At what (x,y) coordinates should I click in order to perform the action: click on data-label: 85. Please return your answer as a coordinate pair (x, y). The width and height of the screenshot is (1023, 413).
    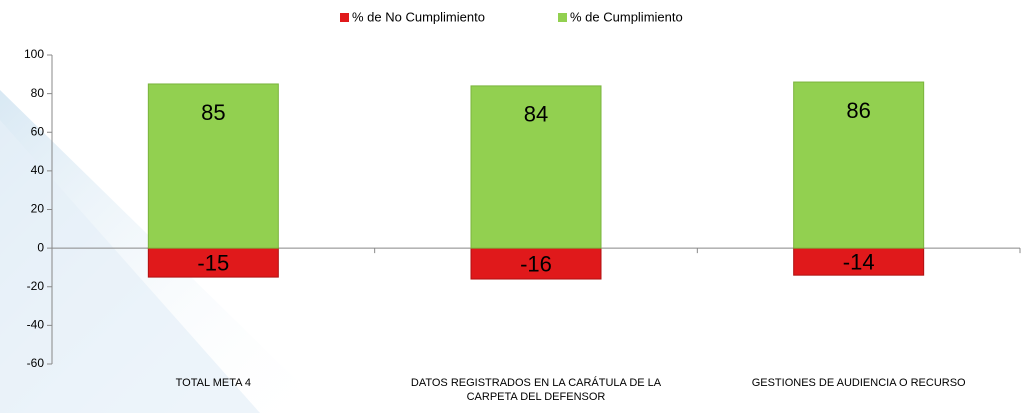
    Looking at the image, I should click on (213, 112).